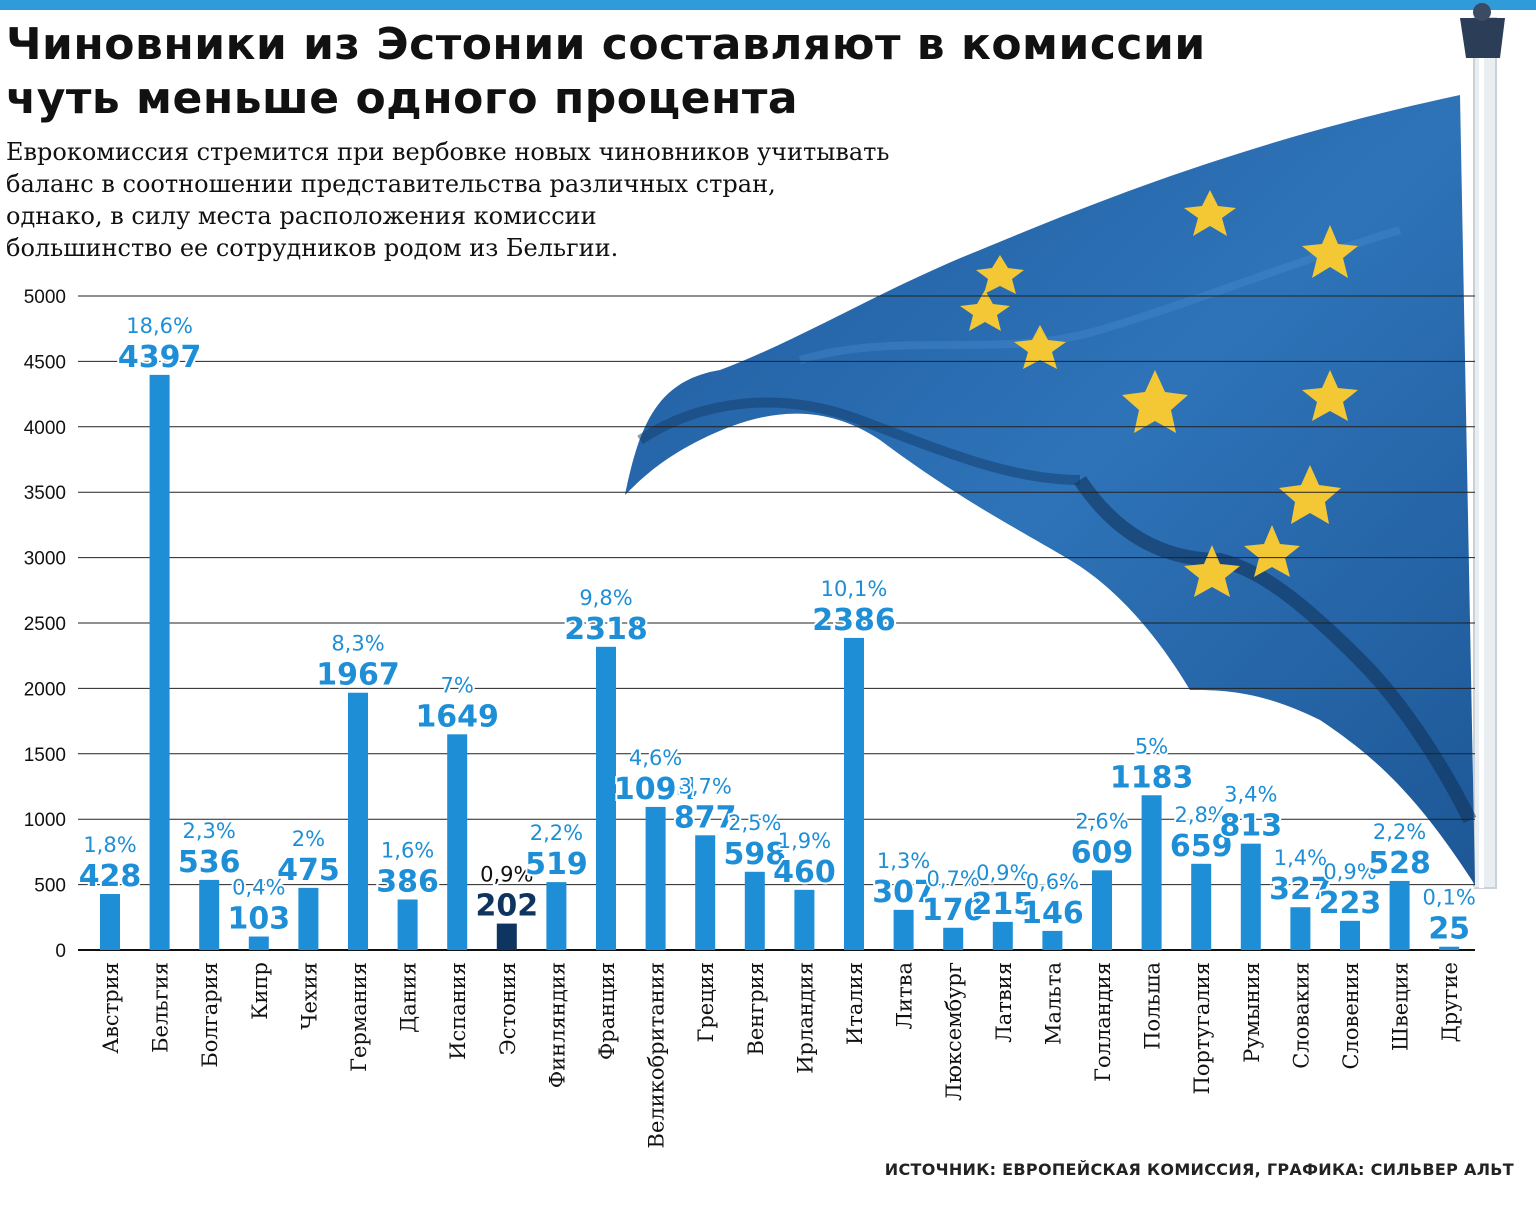 The height and width of the screenshot is (1207, 1536). What do you see at coordinates (903, 861) in the screenshot?
I see `bar-percent-label: 1,3%` at bounding box center [903, 861].